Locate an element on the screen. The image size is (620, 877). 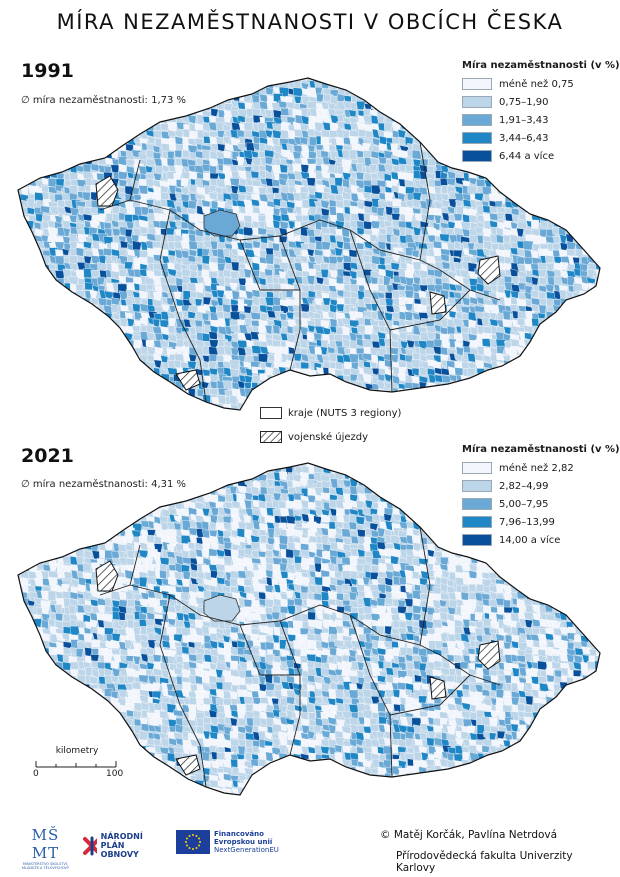
legend-1991-class-1: méně než 0,75 is located at coordinates (537, 84).